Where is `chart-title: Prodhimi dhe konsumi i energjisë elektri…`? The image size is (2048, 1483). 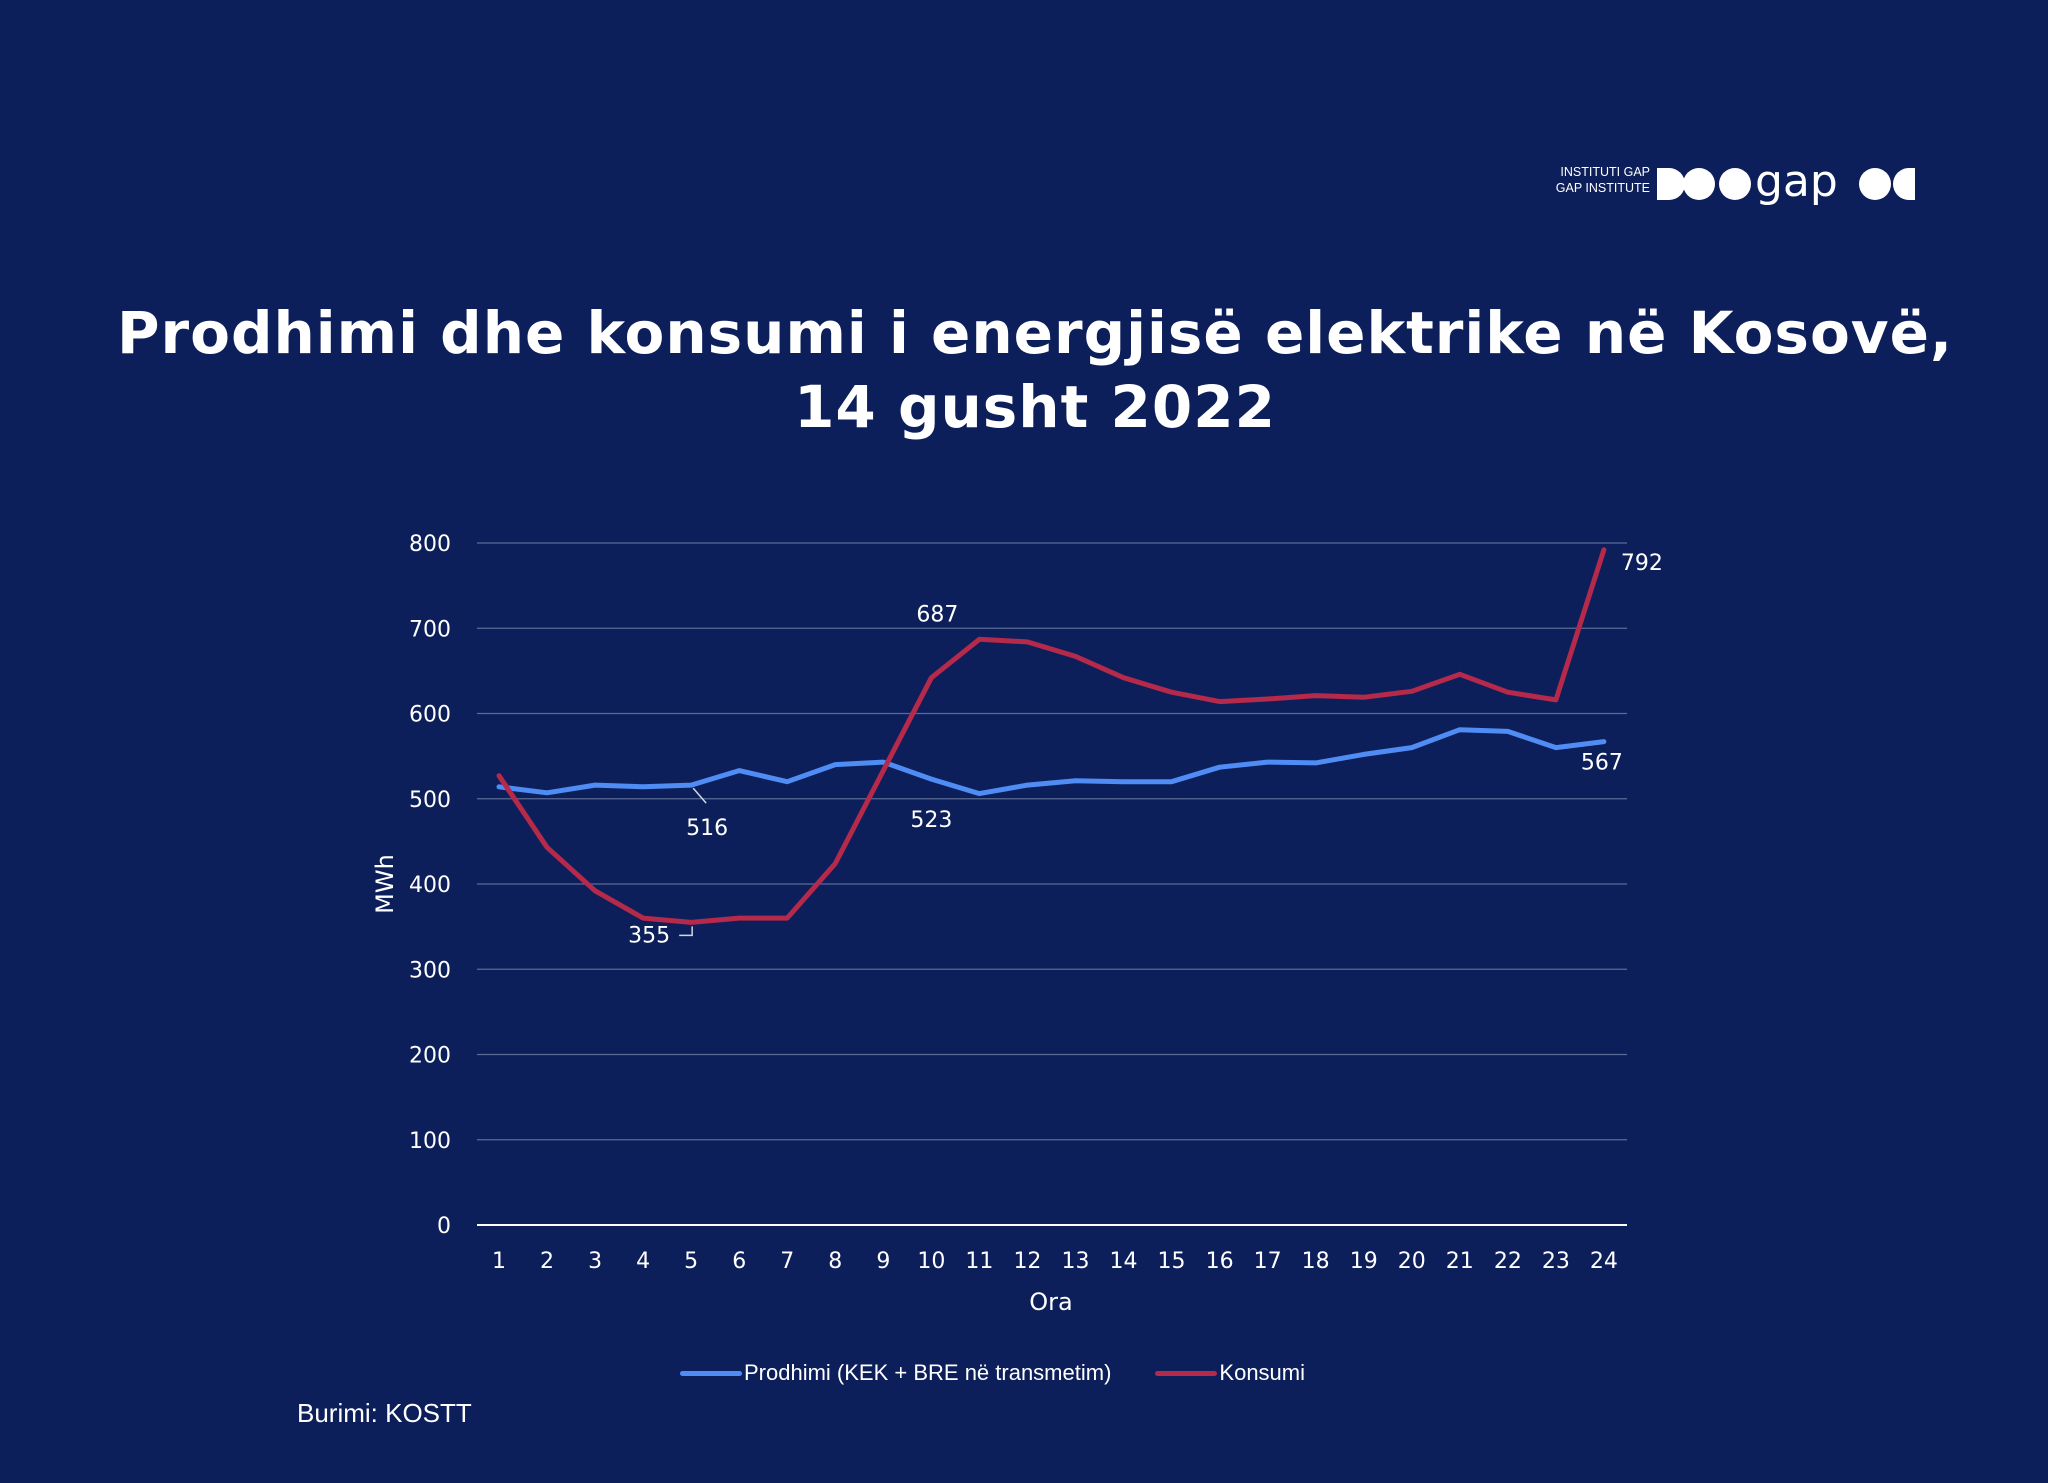 chart-title: Prodhimi dhe konsumi i energjisë elektri… is located at coordinates (1035, 370).